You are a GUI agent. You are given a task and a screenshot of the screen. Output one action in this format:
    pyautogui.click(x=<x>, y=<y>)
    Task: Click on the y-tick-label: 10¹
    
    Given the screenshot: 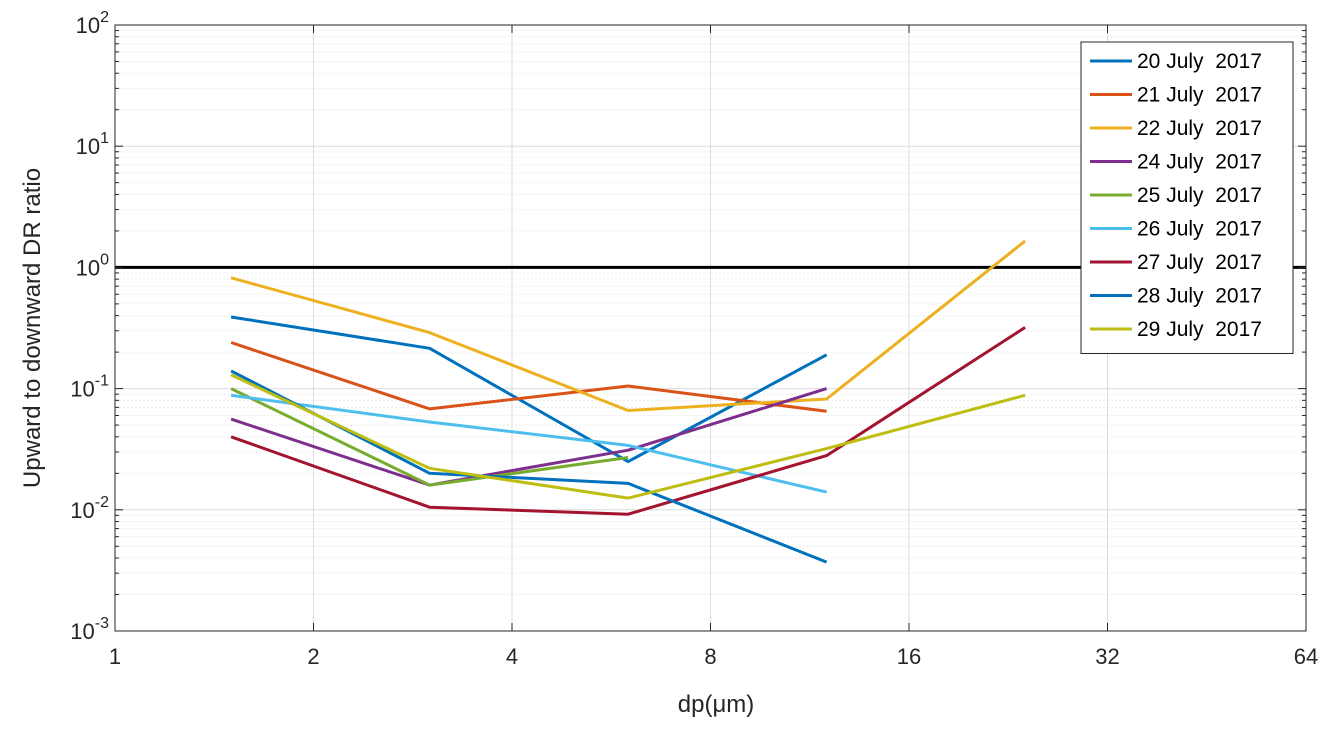 What is the action you would take?
    pyautogui.click(x=92, y=144)
    